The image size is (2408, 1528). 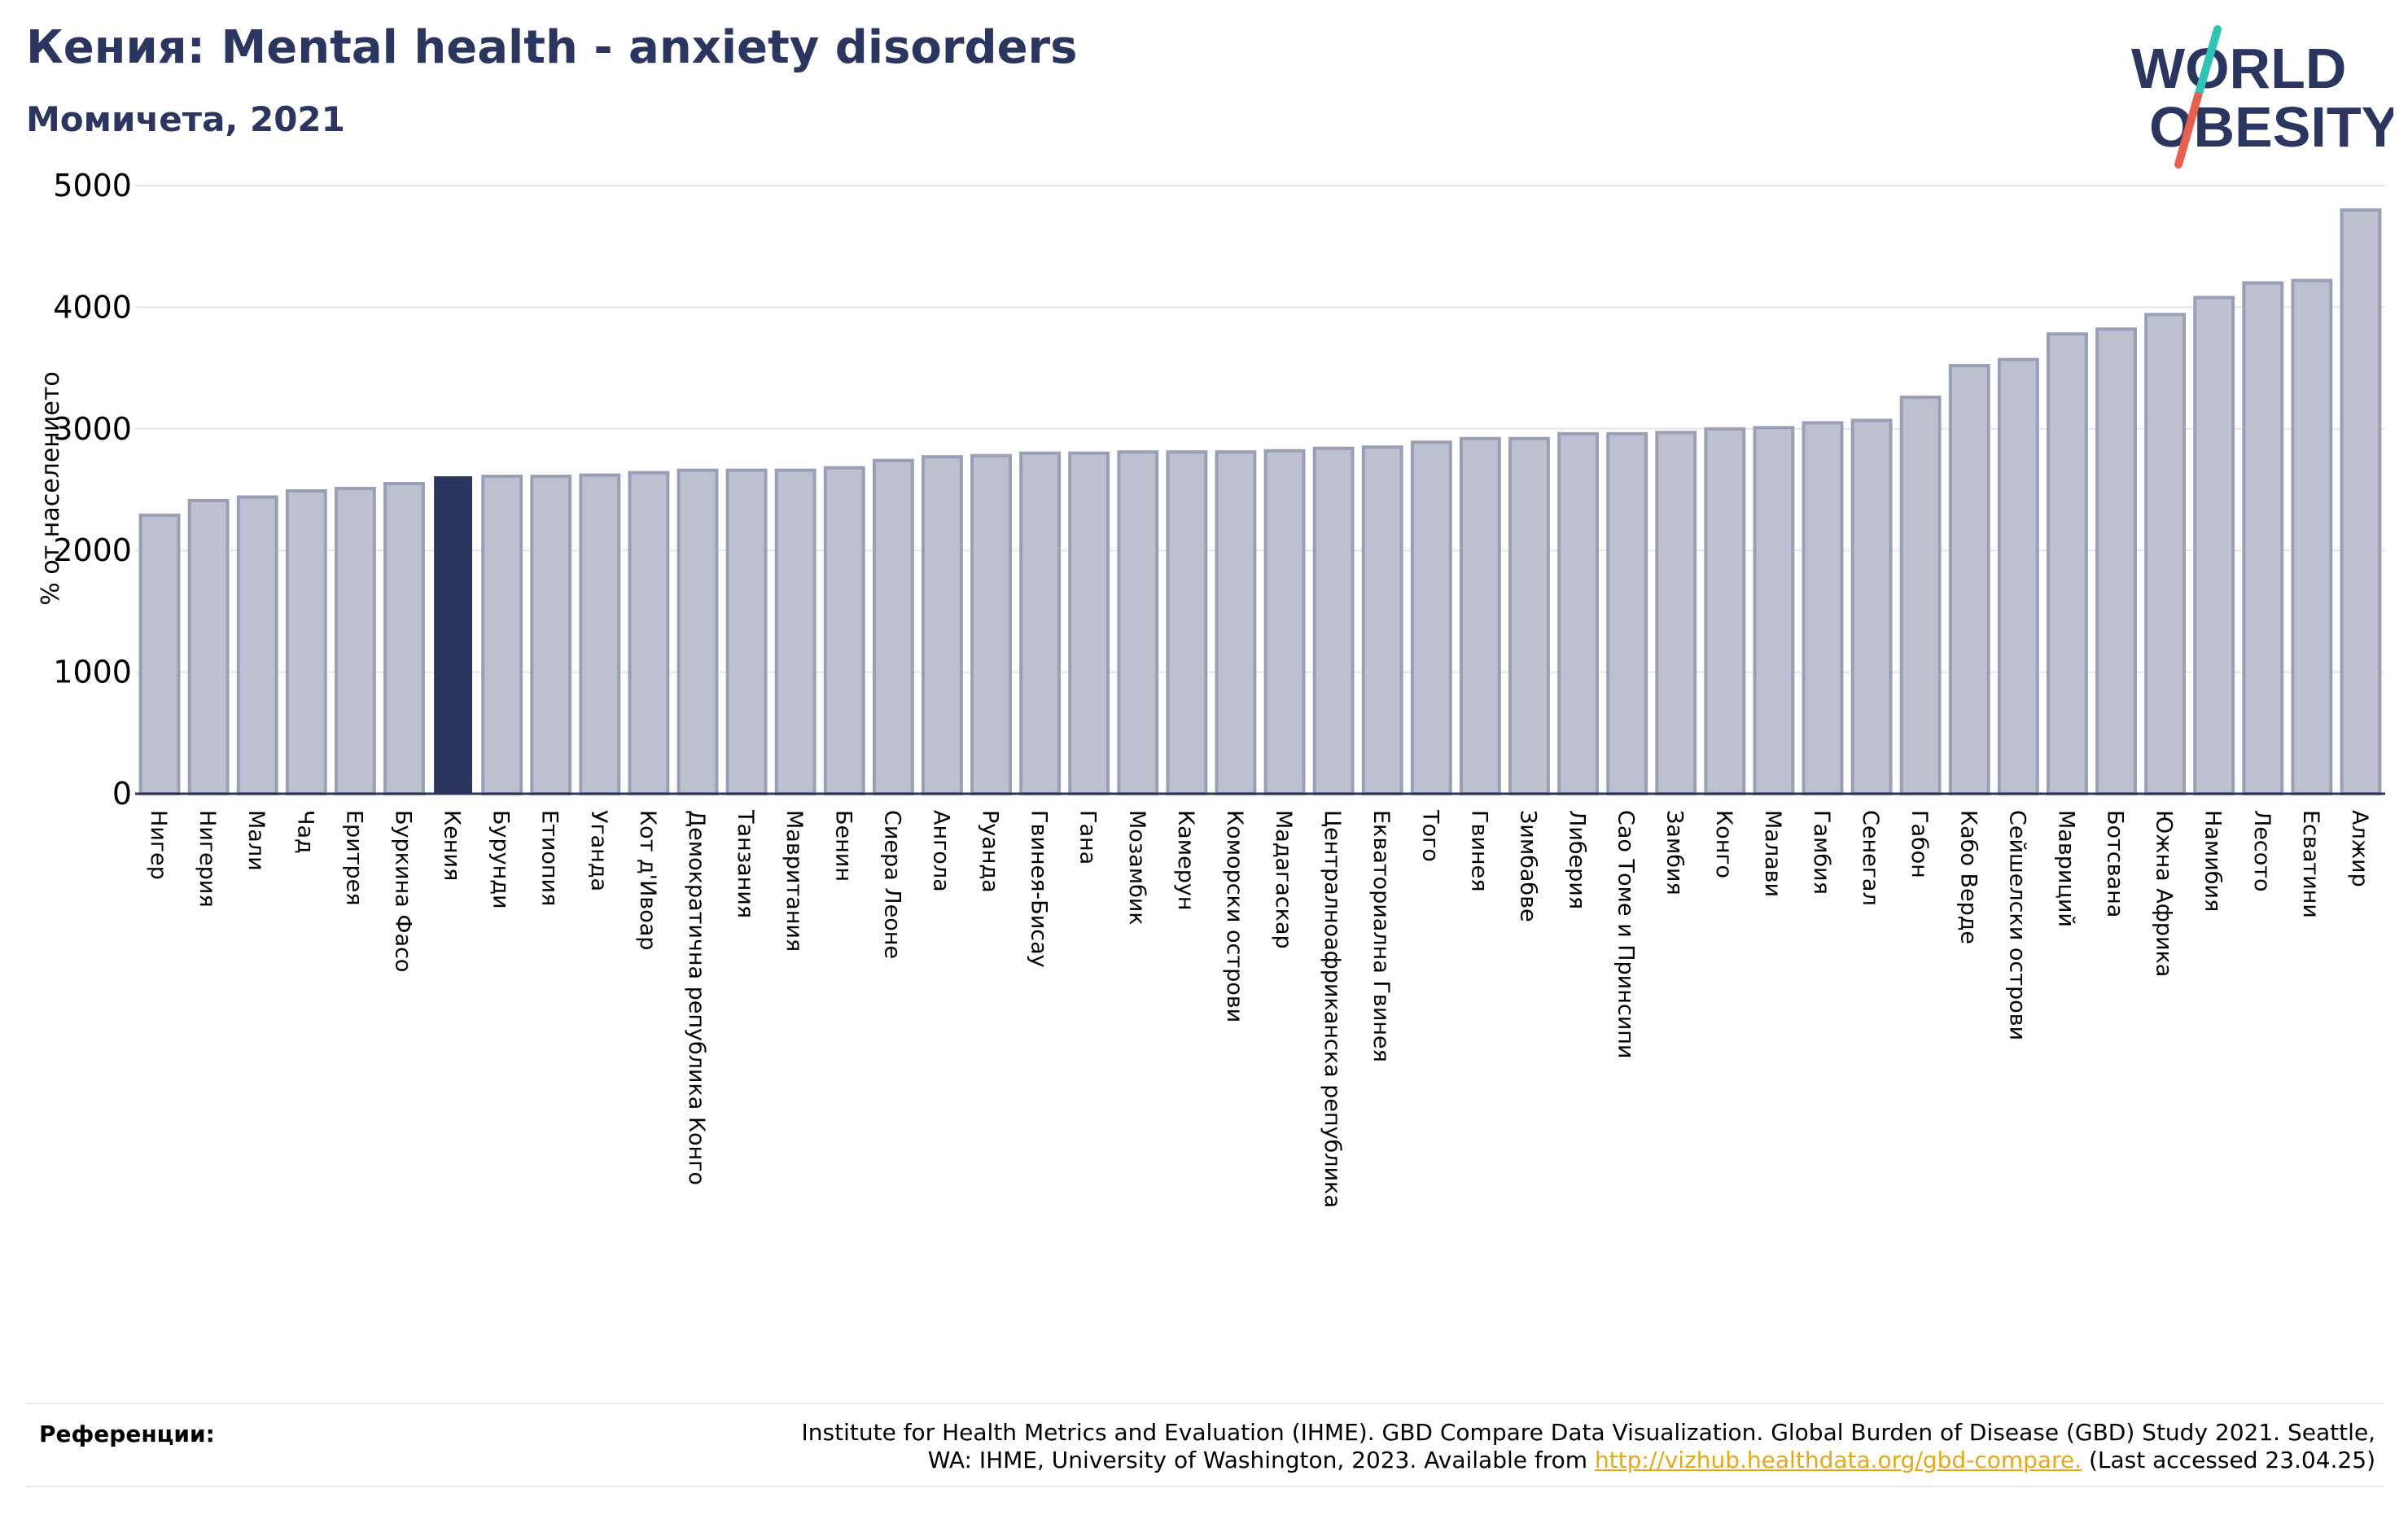 What do you see at coordinates (1626, 934) in the screenshot?
I see `x-tick-label: Сао Томе и Принсипи` at bounding box center [1626, 934].